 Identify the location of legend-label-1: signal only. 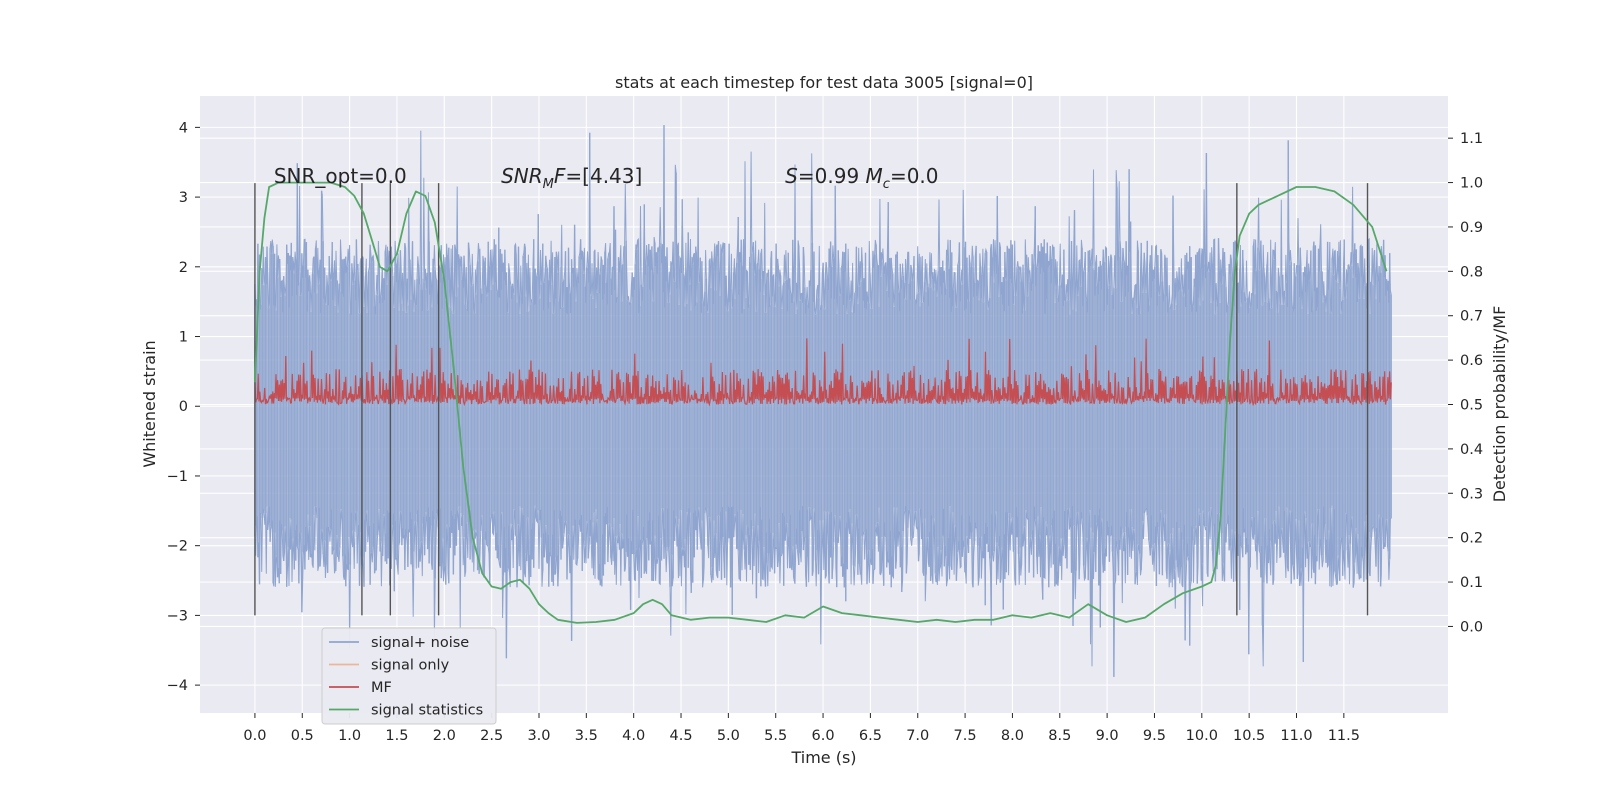
(410, 666).